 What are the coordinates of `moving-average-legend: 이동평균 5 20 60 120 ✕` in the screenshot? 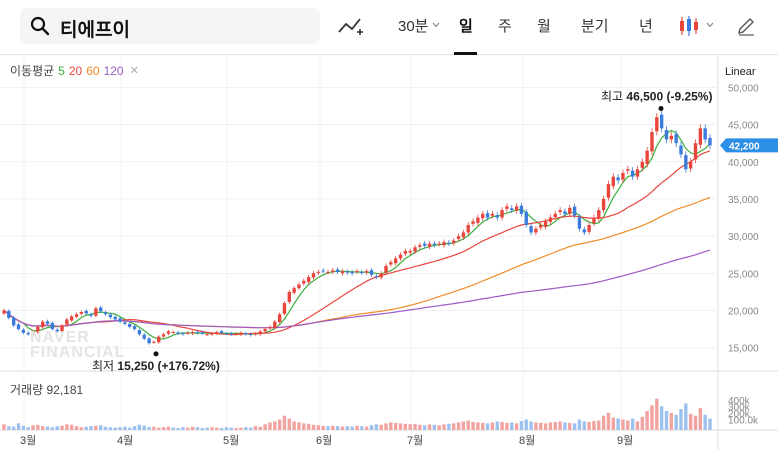 It's located at (74, 70).